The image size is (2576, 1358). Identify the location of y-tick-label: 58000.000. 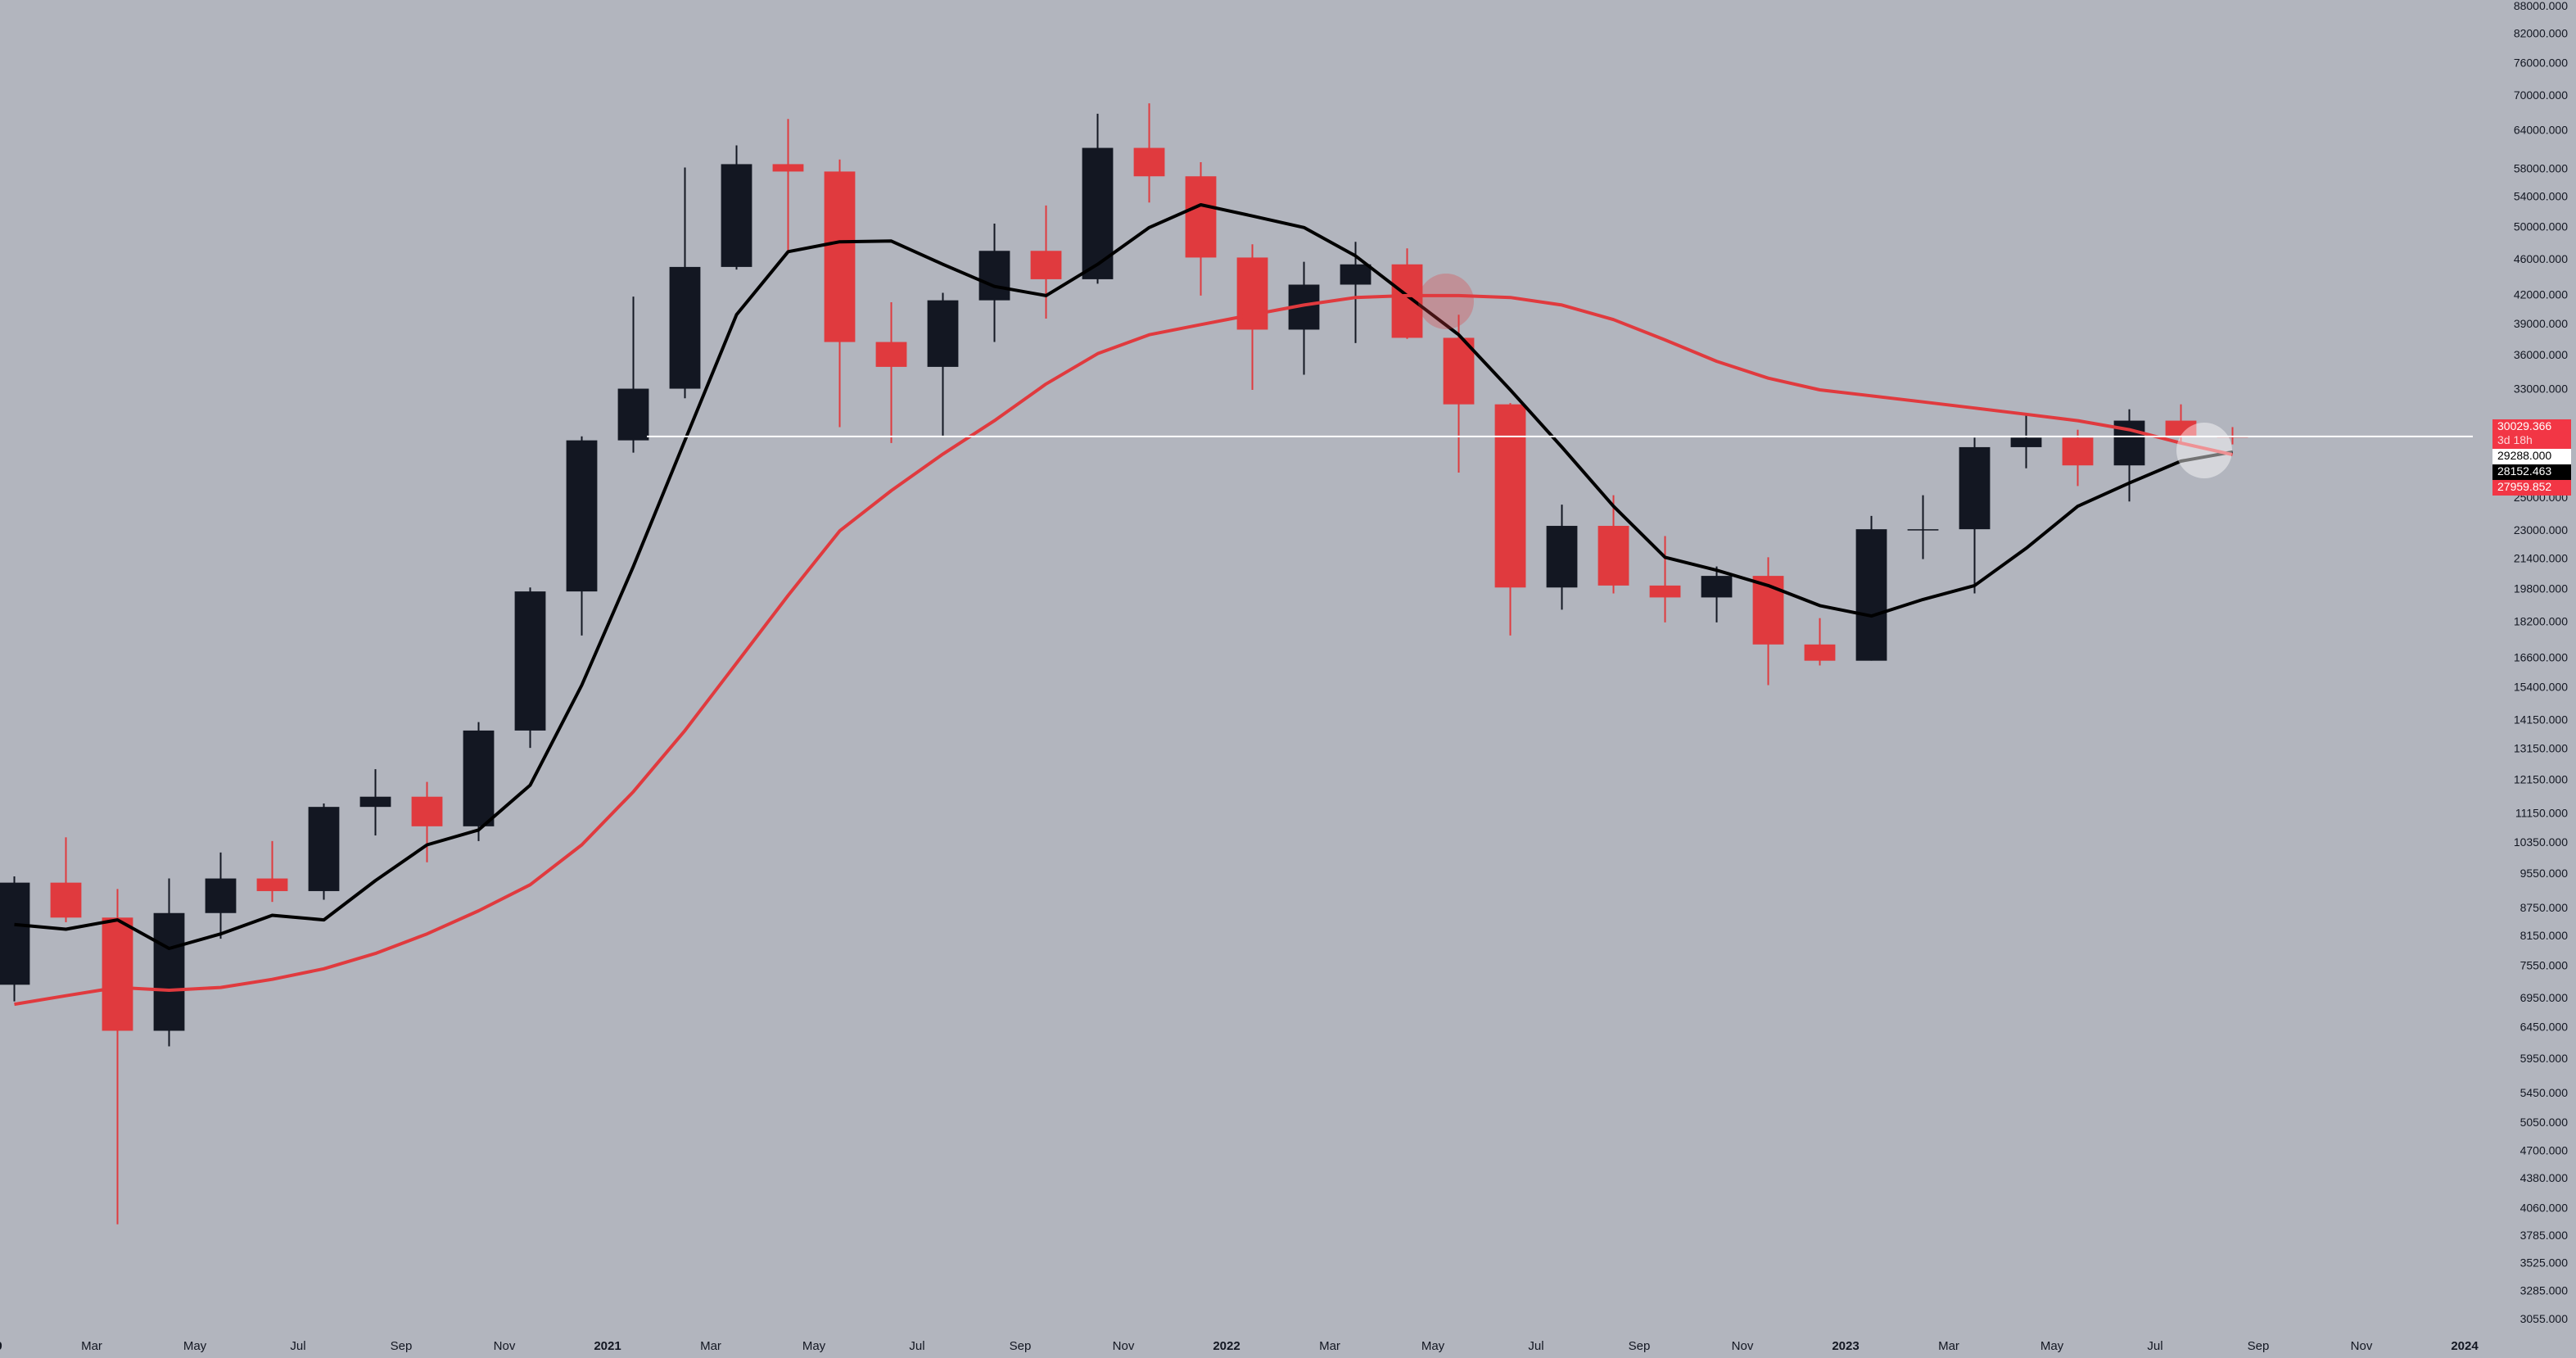
(2541, 169).